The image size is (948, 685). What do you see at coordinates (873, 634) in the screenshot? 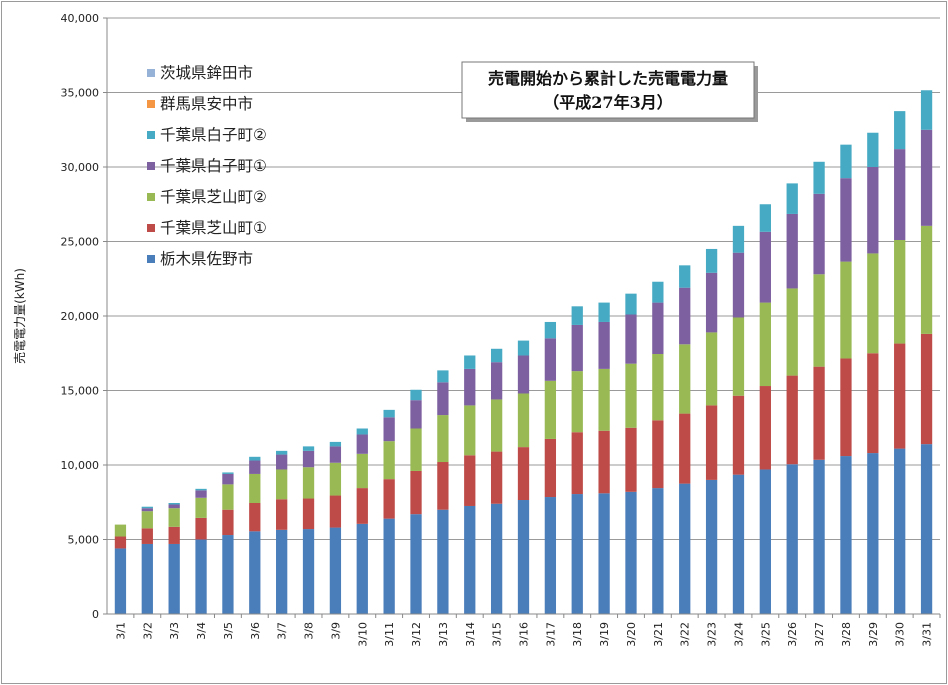
I see `x-tick-label: 3/29` at bounding box center [873, 634].